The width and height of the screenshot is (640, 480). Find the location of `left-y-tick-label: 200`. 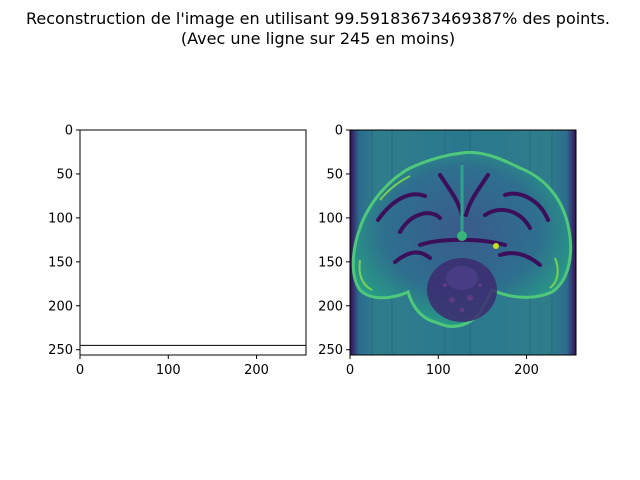

left-y-tick-label: 200 is located at coordinates (60, 306).